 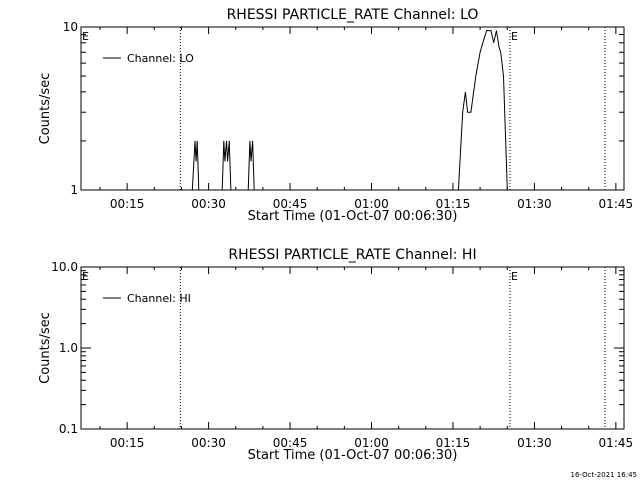 I want to click on panel-2-legend-label: Channel: HI, so click(x=159, y=298).